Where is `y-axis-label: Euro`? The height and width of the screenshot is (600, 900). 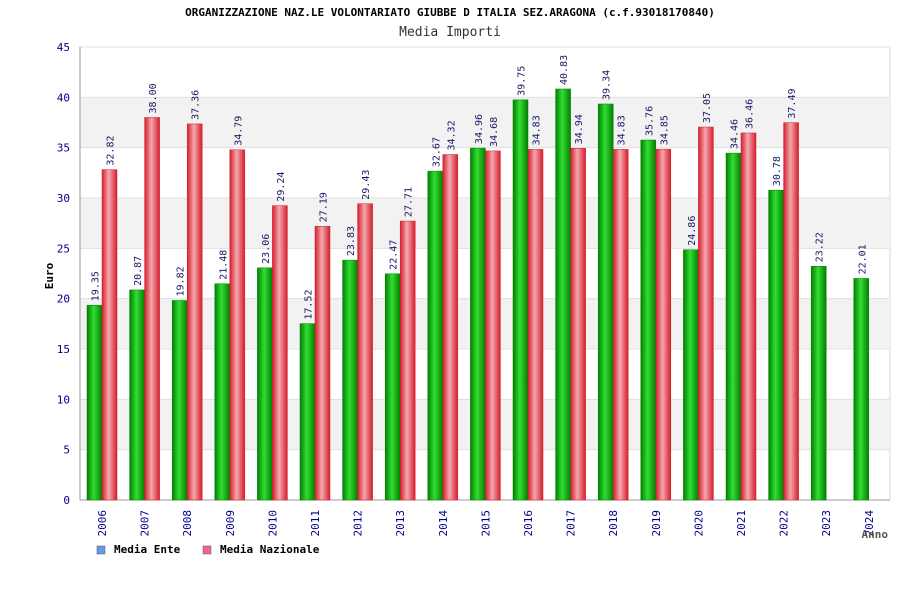 y-axis-label: Euro is located at coordinates (49, 275).